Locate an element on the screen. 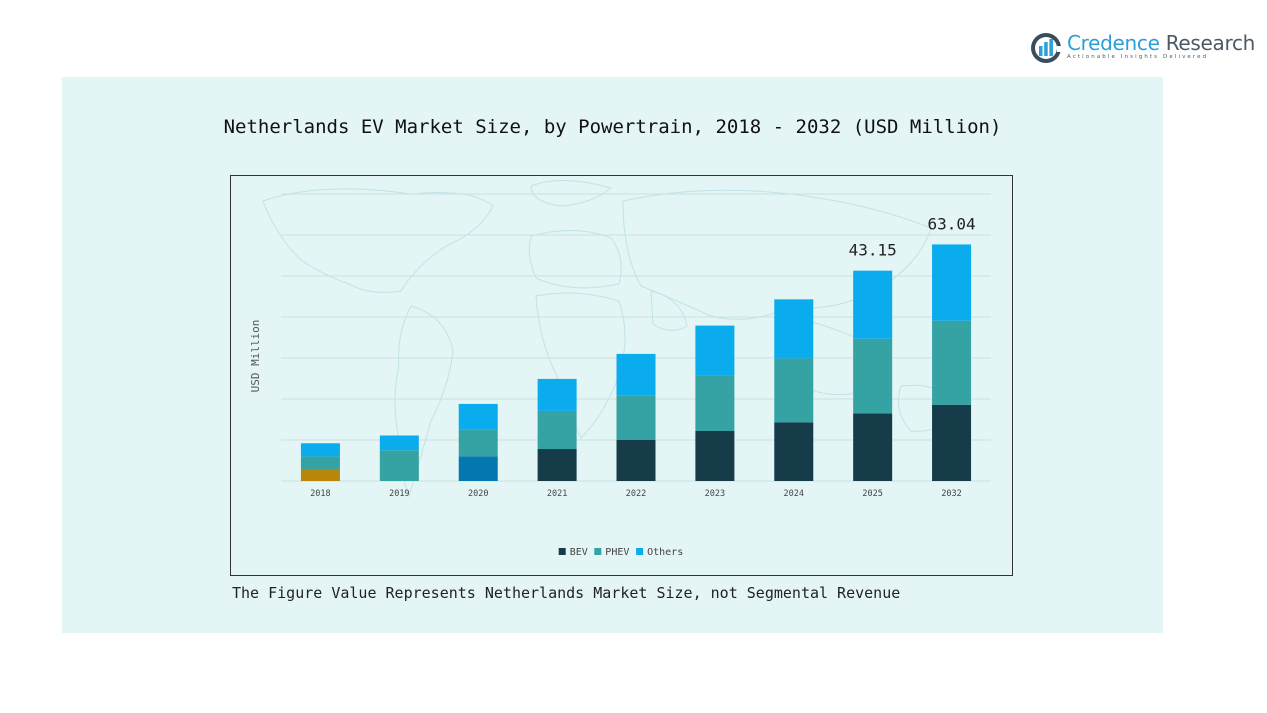 This screenshot has width=1267, height=713. x-tick-label: 2019 is located at coordinates (399, 494).